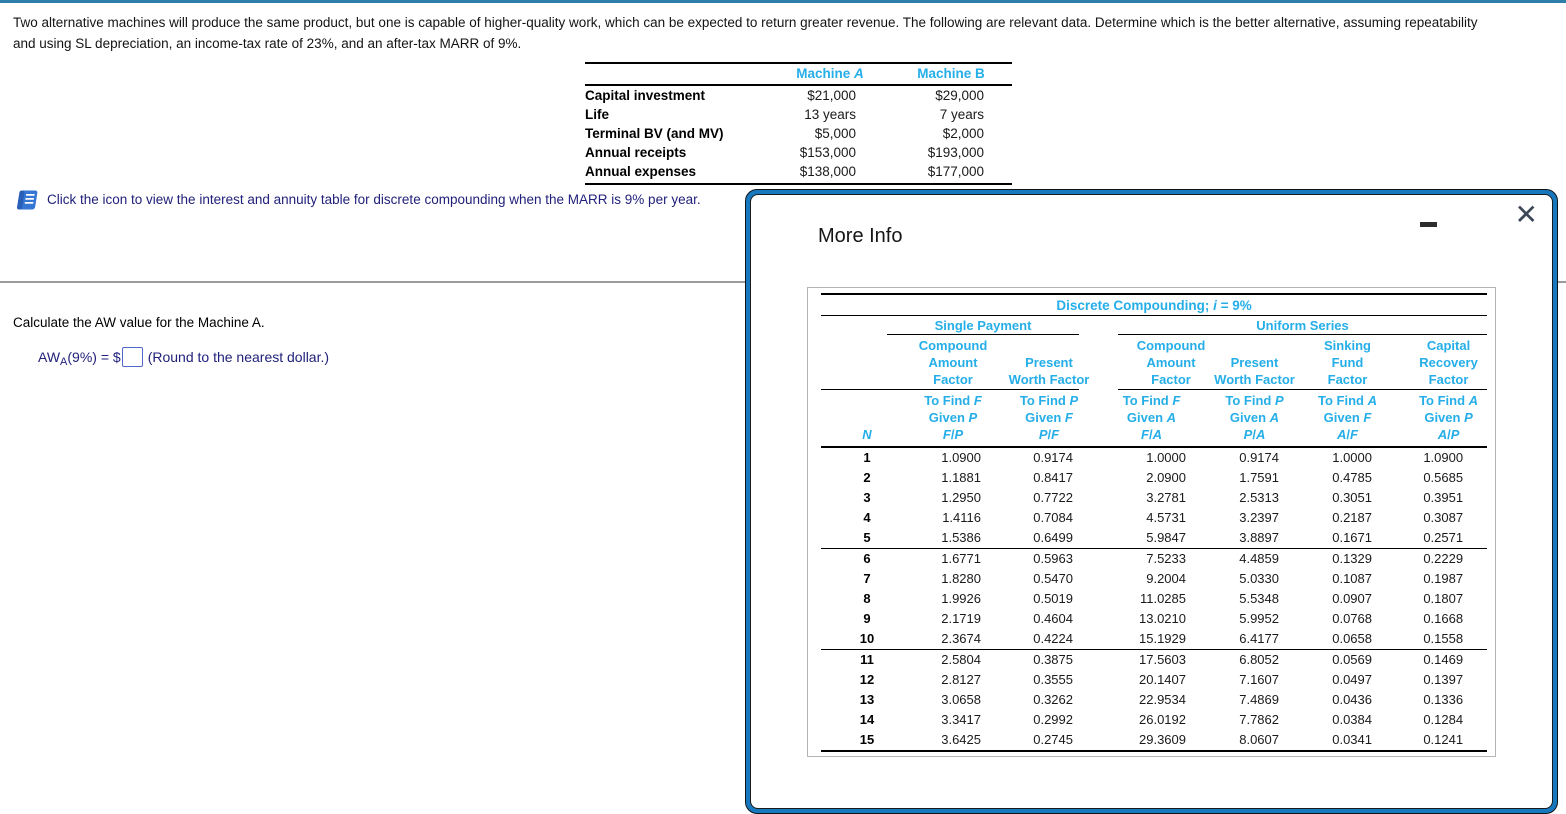  I want to click on machine-b-header: Machine B, so click(951, 74).